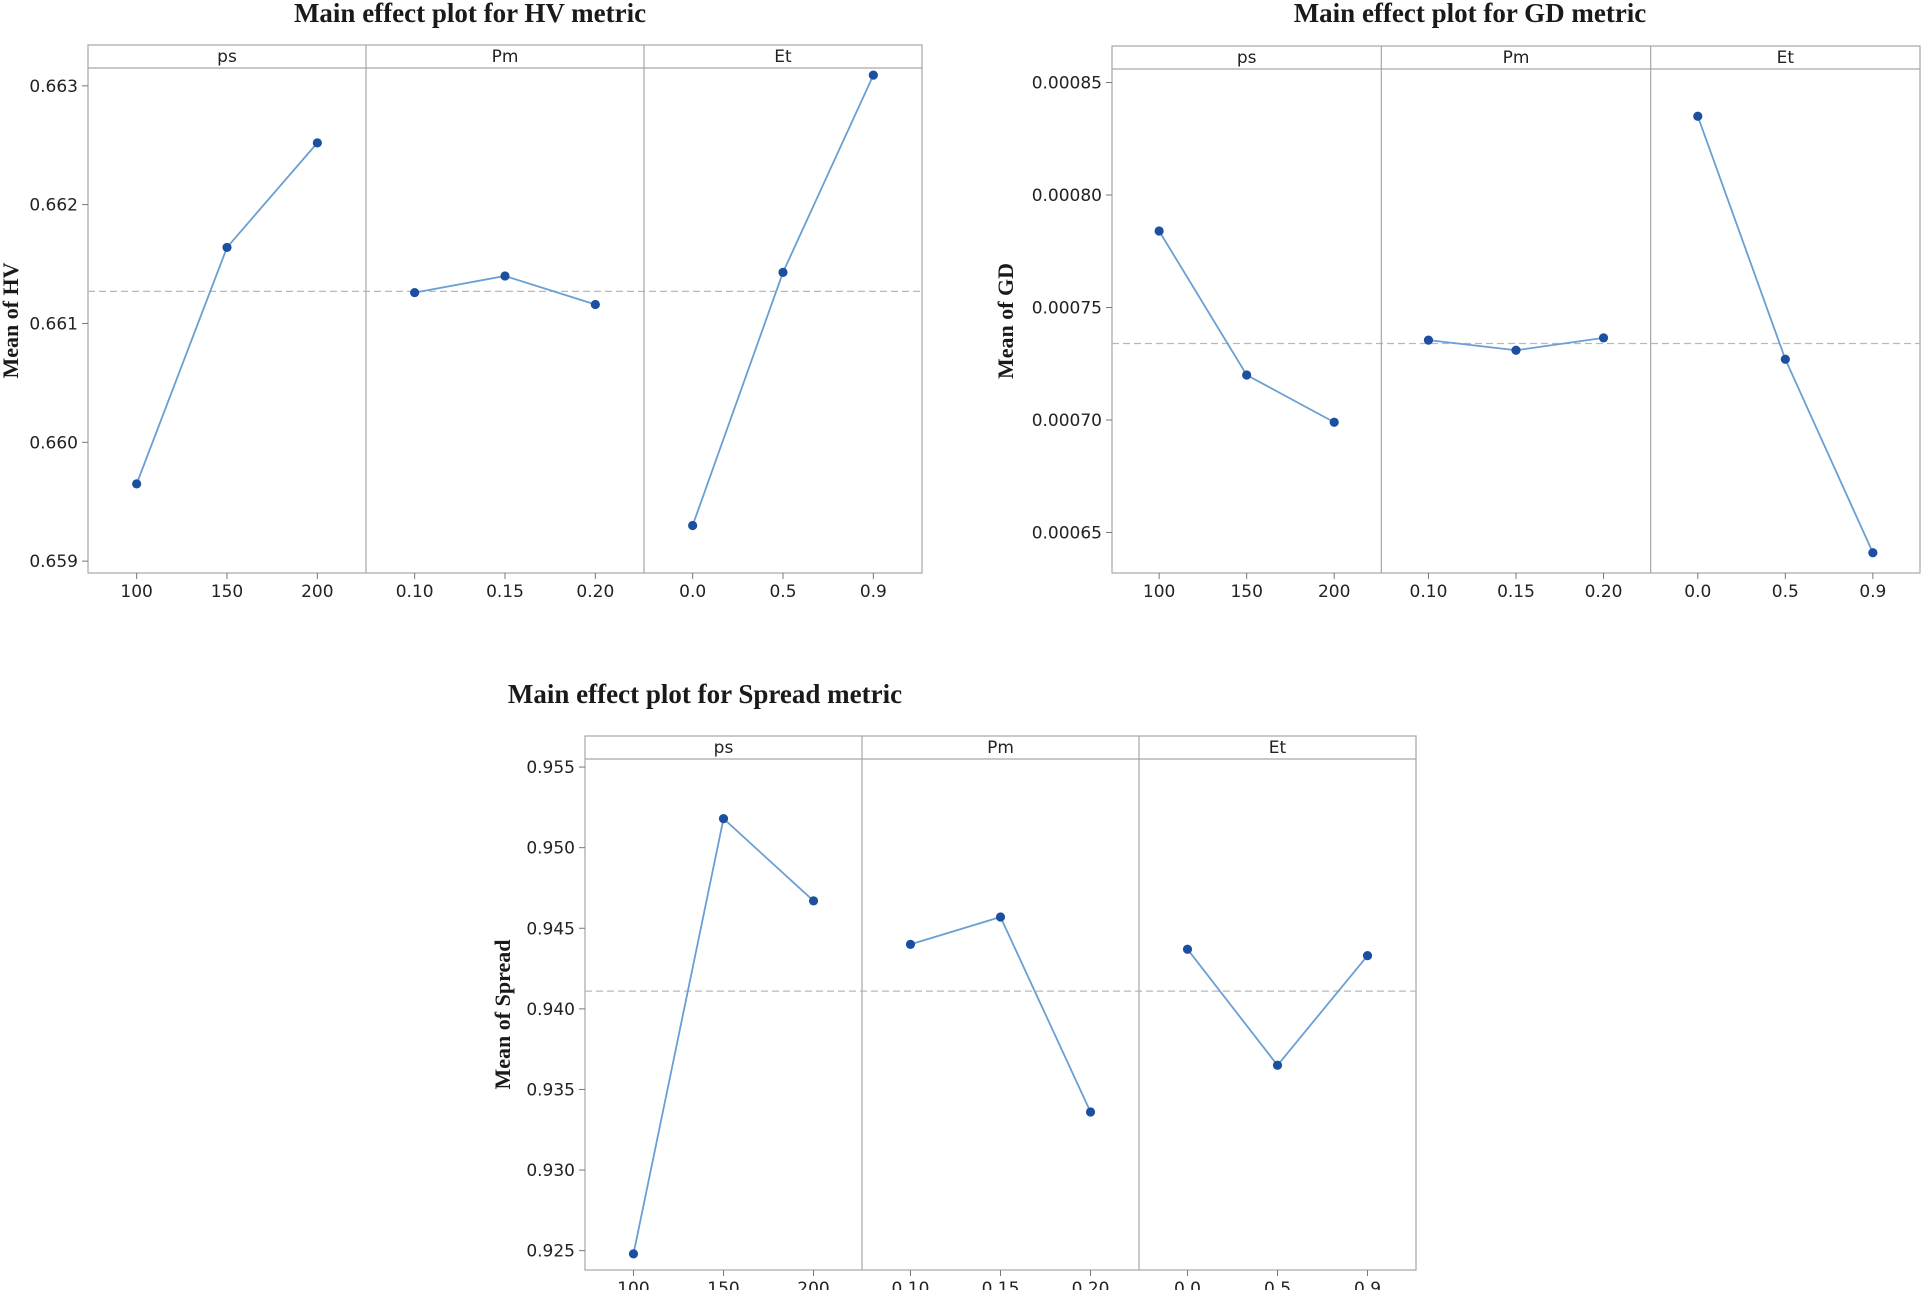  Describe the element at coordinates (1470, 14) in the screenshot. I see `chart-title: Main effect plot for GD metric` at that location.